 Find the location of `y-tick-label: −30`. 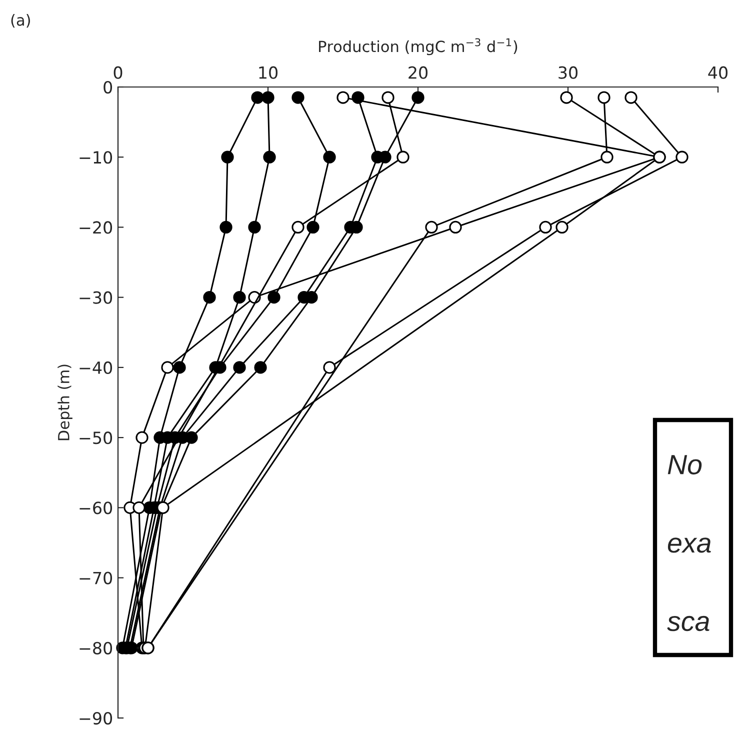

y-tick-label: −30 is located at coordinates (96, 297).